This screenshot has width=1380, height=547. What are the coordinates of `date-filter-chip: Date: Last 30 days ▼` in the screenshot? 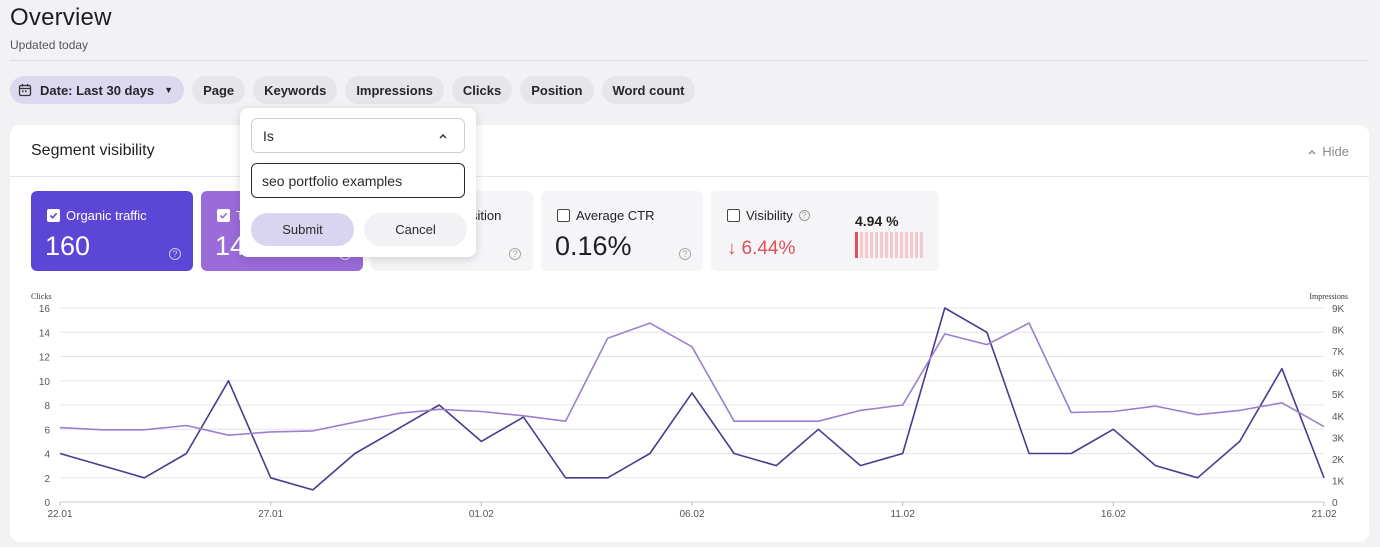 It's located at (97, 90).